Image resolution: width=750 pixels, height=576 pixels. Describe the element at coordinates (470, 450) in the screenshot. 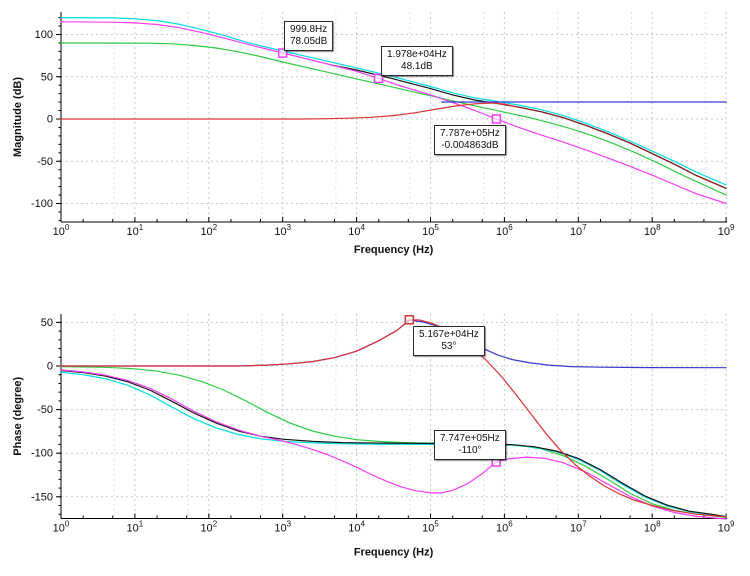

I see `cursor-value-label: -110°` at that location.